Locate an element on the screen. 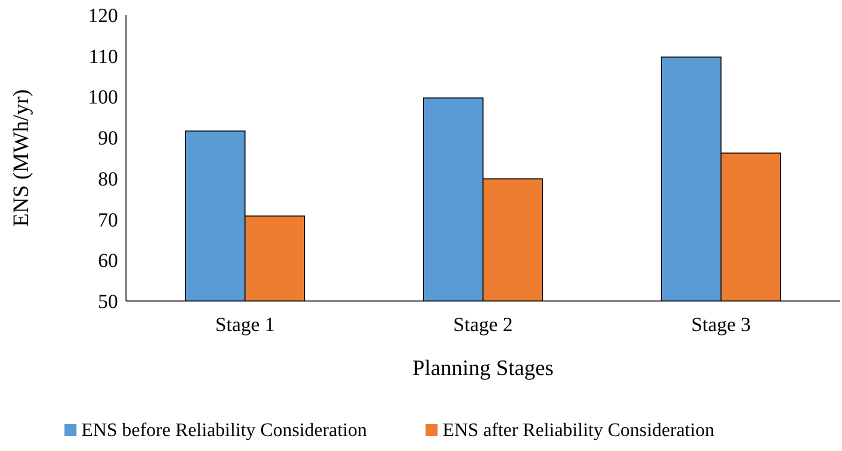 Image resolution: width=842 pixels, height=451 pixels. y-tick-label: 70 is located at coordinates (108, 220).